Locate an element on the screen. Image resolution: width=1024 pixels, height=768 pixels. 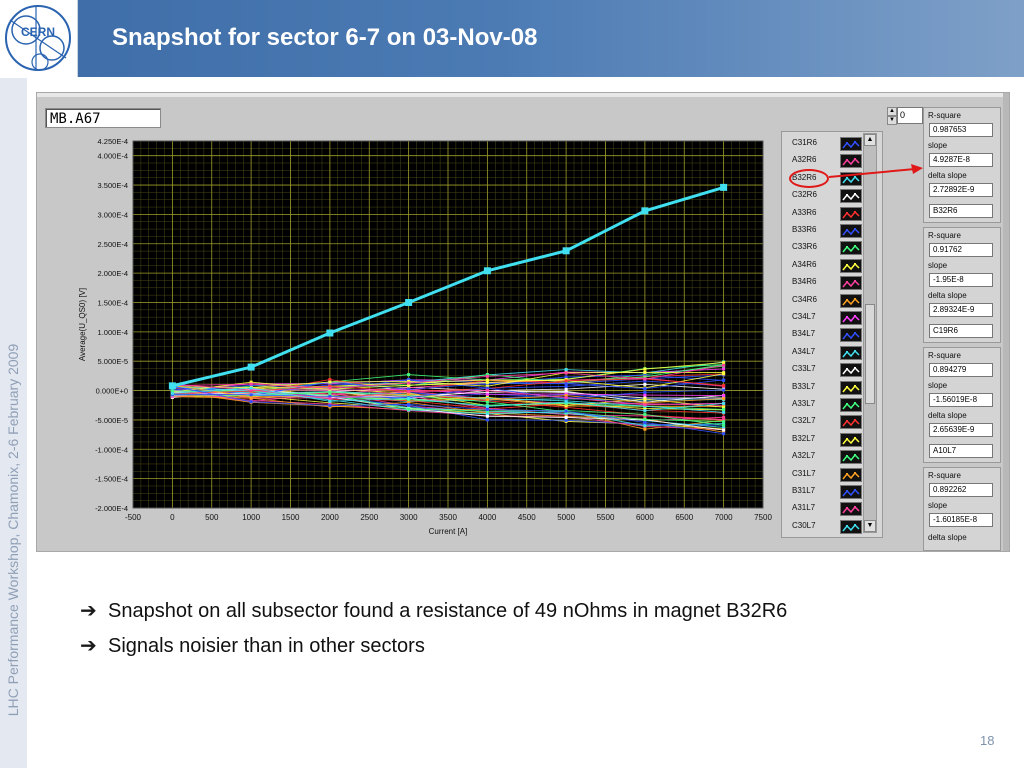
y-tick-label: -1.500E-4 is located at coordinates (111, 479).